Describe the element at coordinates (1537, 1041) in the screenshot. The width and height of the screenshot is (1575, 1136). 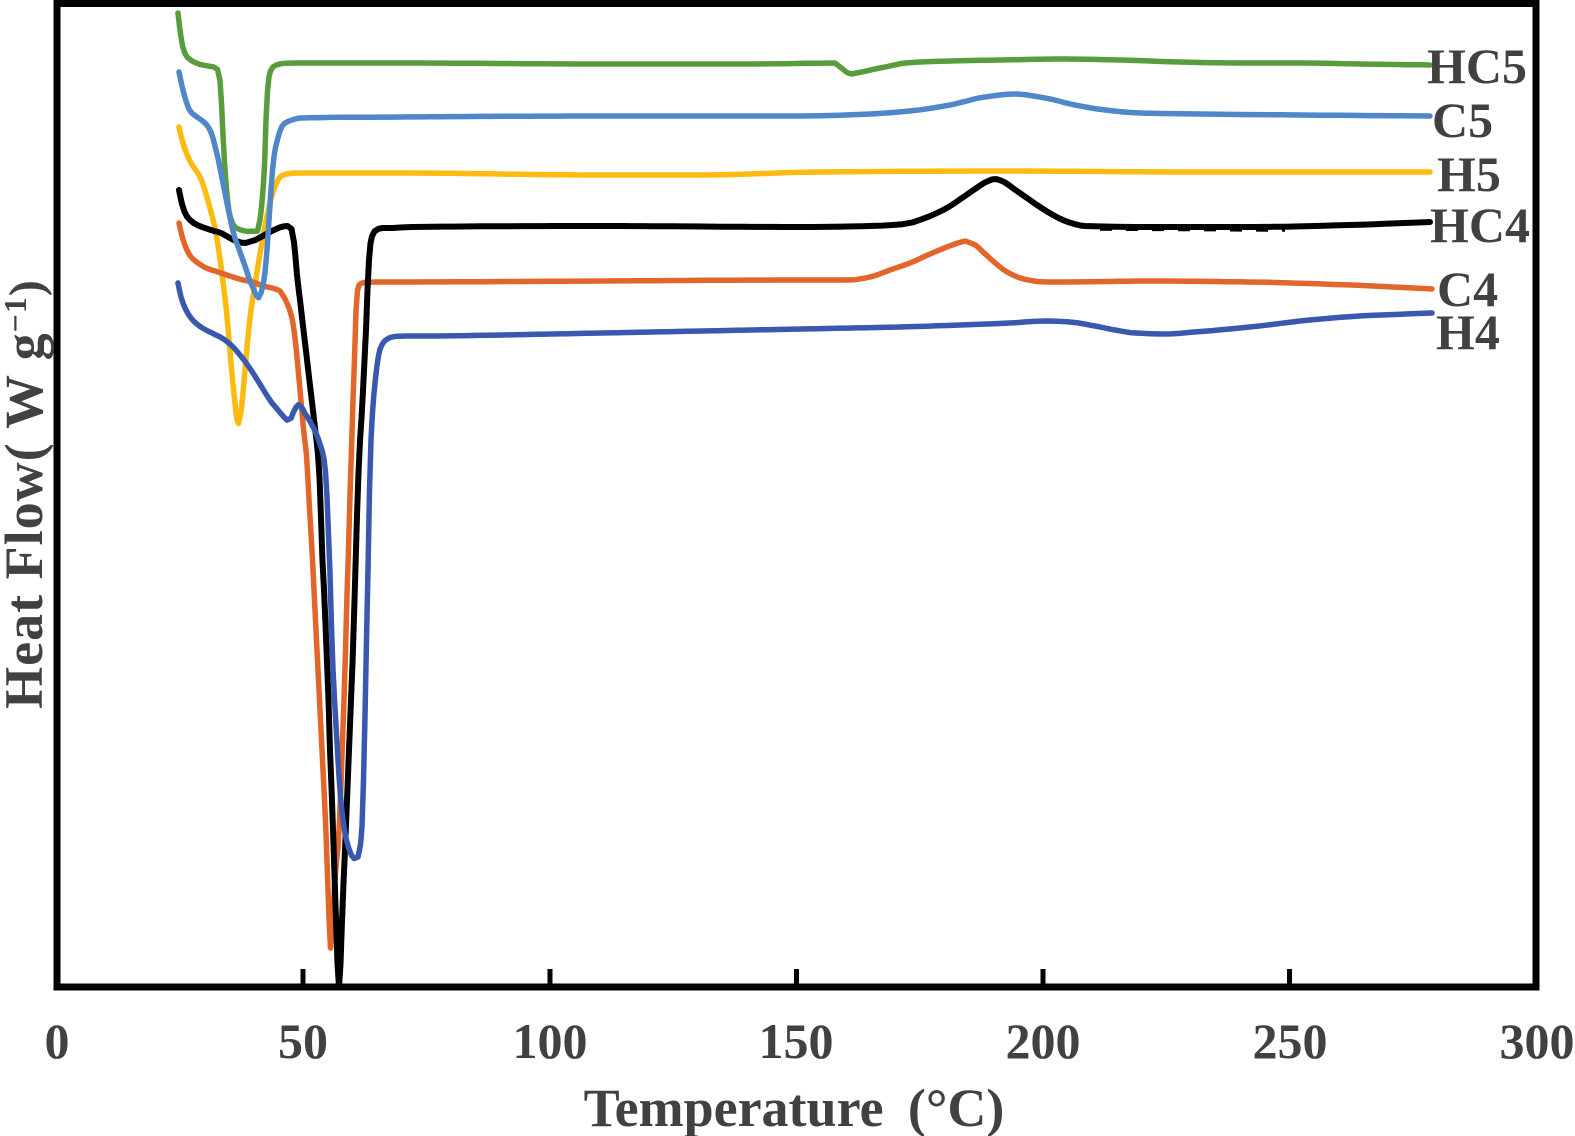
I see `svg-text: 300` at that location.